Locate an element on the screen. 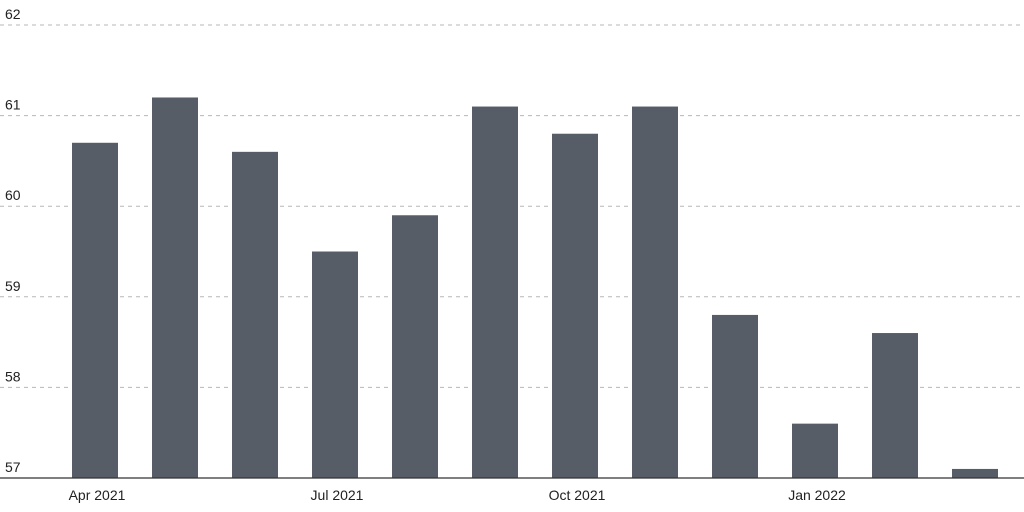 The height and width of the screenshot is (512, 1024). y-tick-label: 57 is located at coordinates (13, 467).